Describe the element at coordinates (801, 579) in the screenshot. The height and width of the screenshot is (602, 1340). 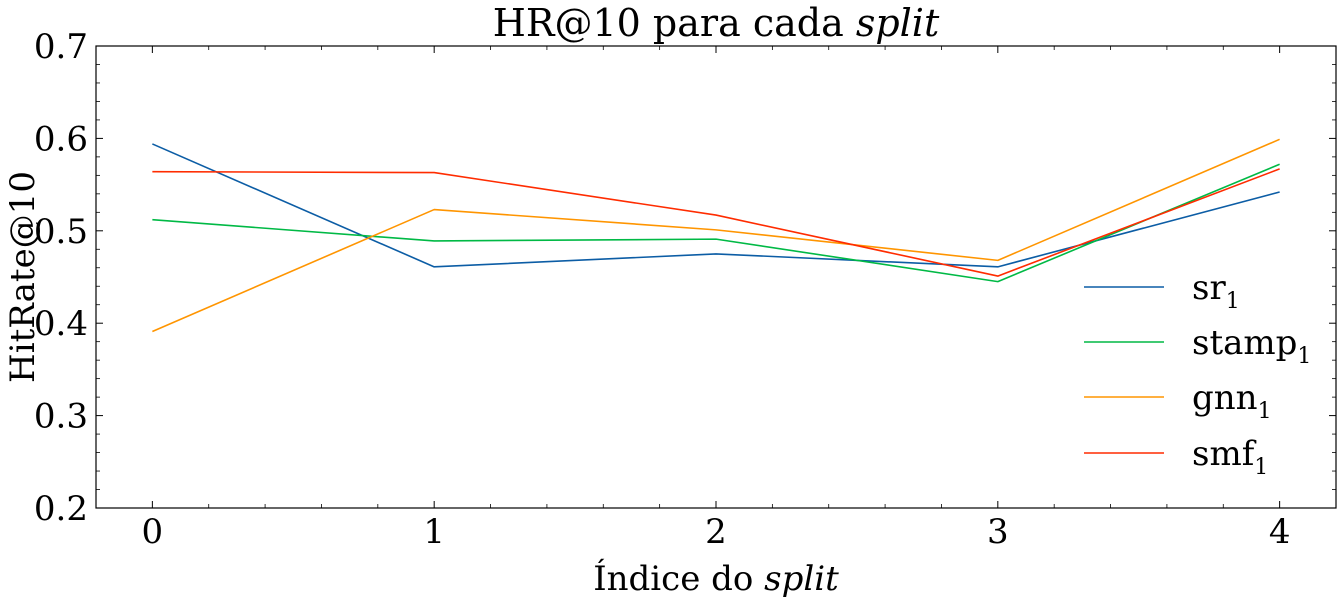
I see `x-axis-title-italic: split` at that location.